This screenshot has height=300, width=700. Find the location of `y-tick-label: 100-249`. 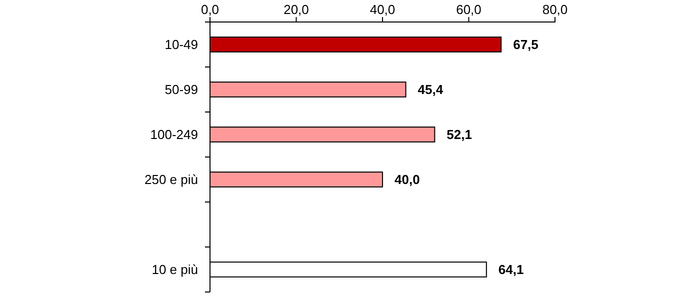

y-tick-label: 100-249 is located at coordinates (174, 134).